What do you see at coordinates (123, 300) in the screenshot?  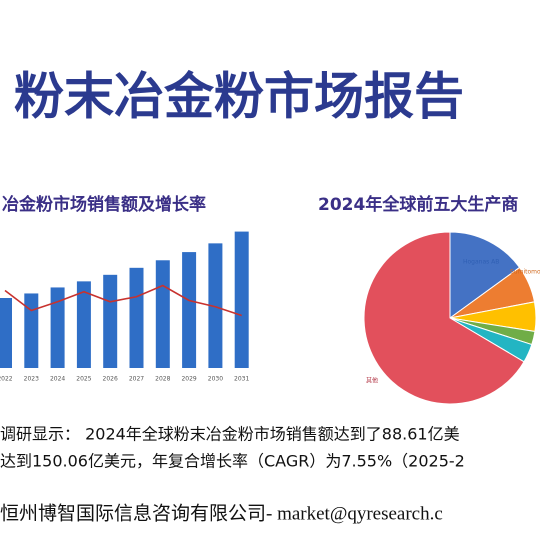 I see `growth-line` at bounding box center [123, 300].